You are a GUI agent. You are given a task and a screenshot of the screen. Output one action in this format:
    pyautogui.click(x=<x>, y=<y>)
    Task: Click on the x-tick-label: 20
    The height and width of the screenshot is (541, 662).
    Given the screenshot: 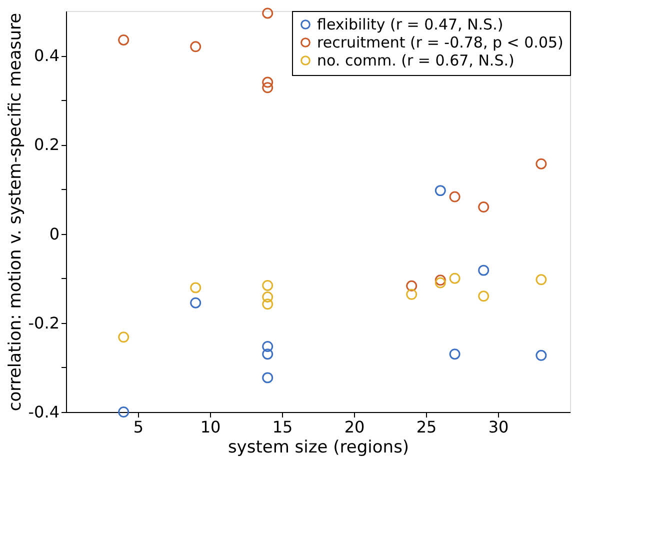 What is the action you would take?
    pyautogui.click(x=354, y=427)
    